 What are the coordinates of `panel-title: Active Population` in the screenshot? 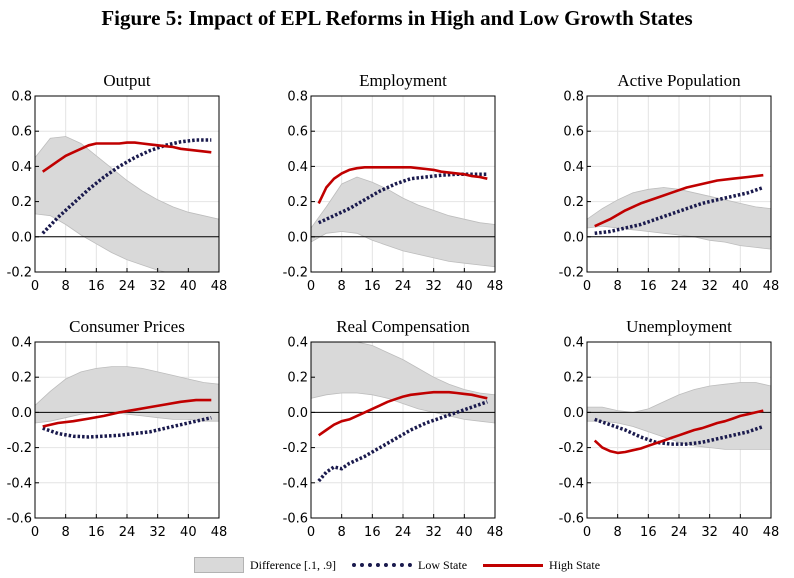 It's located at (679, 80).